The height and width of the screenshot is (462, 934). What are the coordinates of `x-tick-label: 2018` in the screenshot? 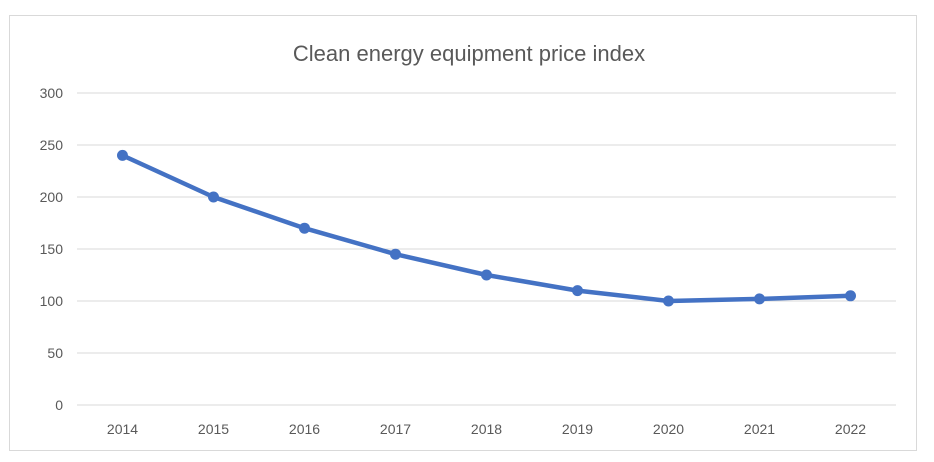 It's located at (486, 429).